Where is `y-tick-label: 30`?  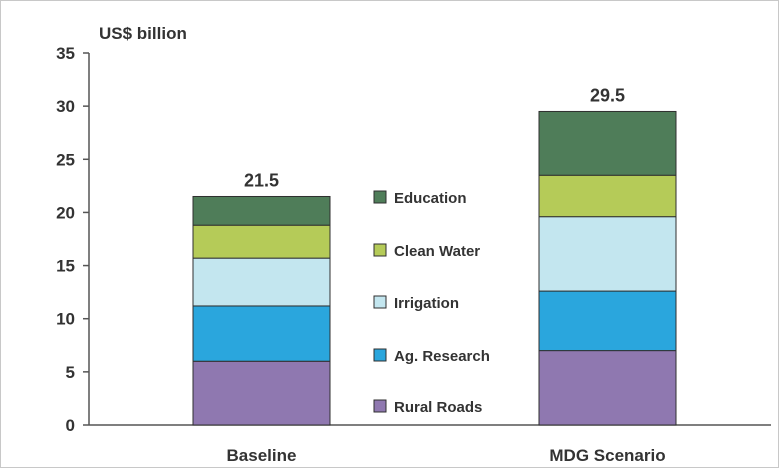
y-tick-label: 30 is located at coordinates (65, 106).